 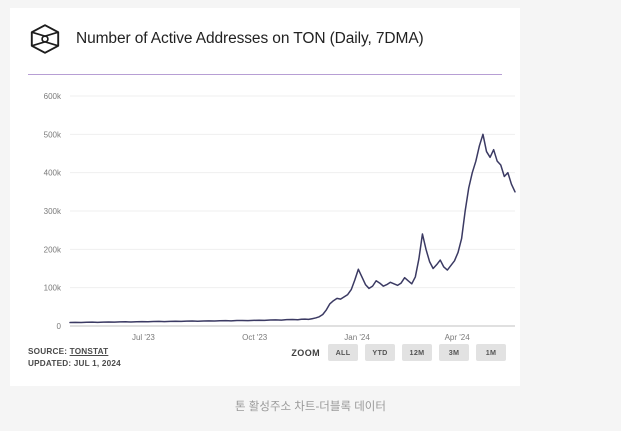 What do you see at coordinates (417, 352) in the screenshot?
I see `zoom-button-12m: 12M` at bounding box center [417, 352].